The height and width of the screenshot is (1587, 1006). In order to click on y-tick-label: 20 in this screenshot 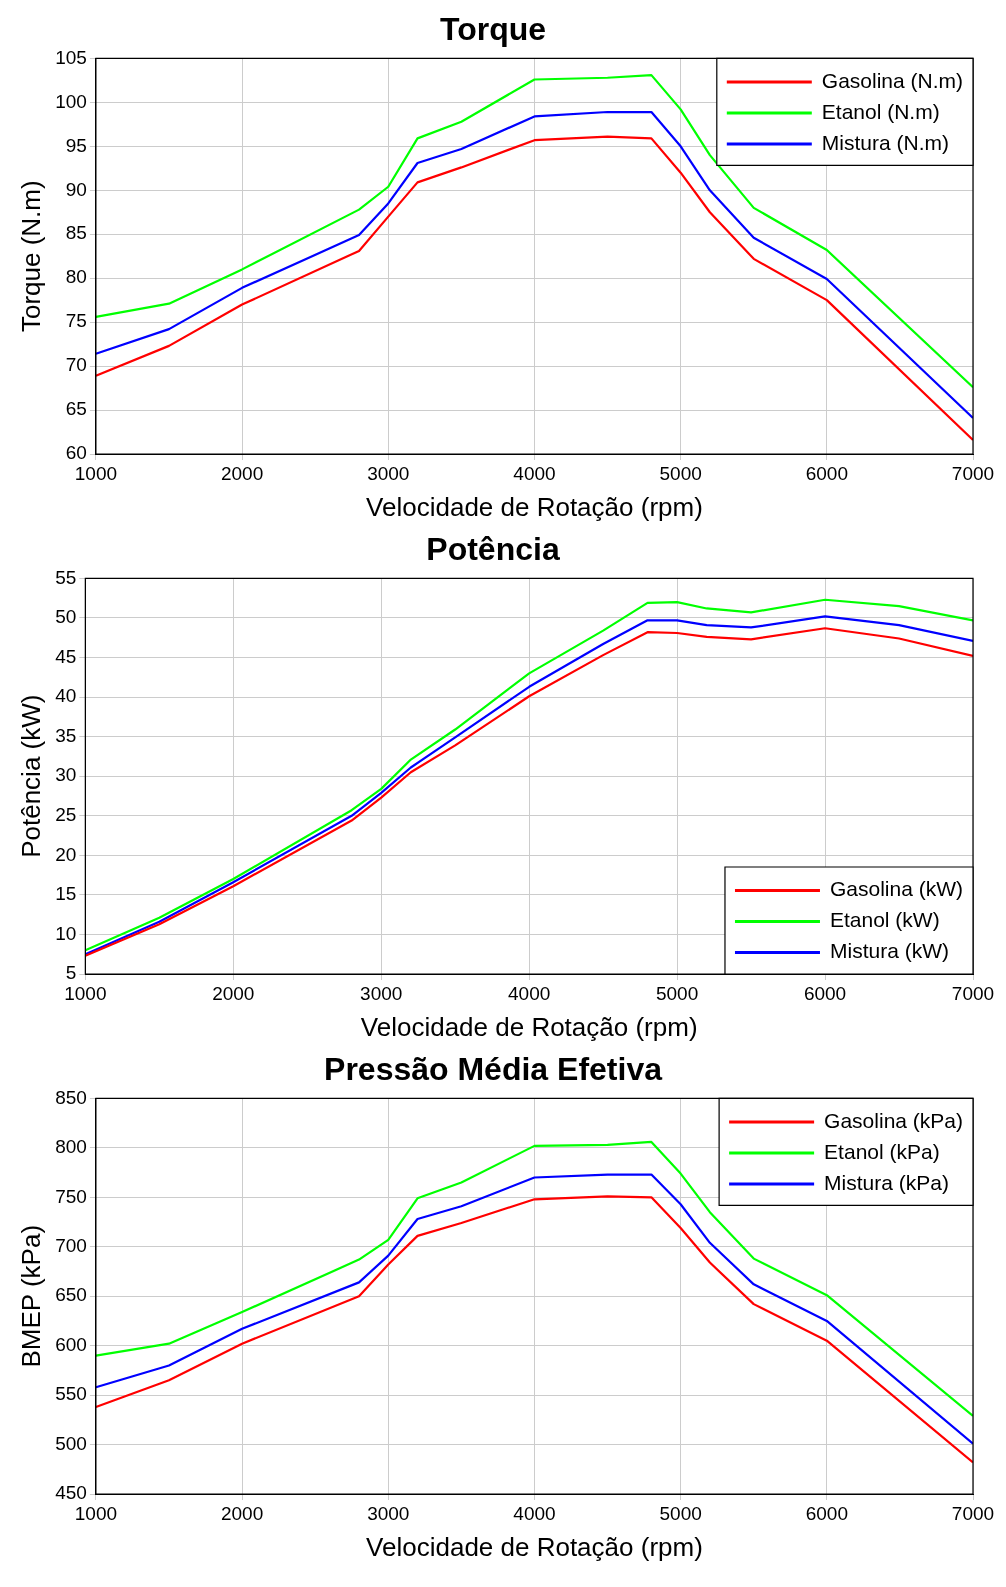, I will do `click(66, 854)`.